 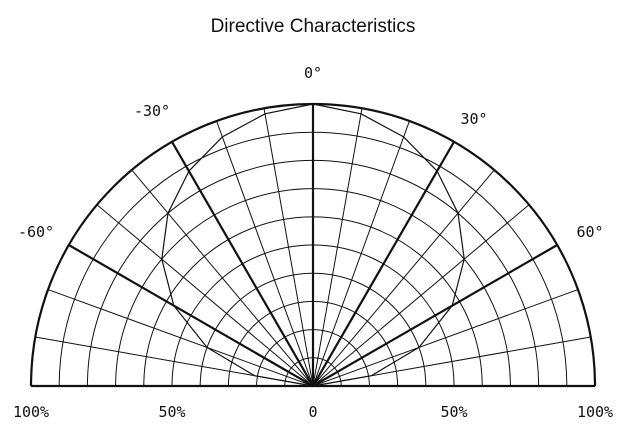 What do you see at coordinates (312, 412) in the screenshot?
I see `radial-label: 0` at bounding box center [312, 412].